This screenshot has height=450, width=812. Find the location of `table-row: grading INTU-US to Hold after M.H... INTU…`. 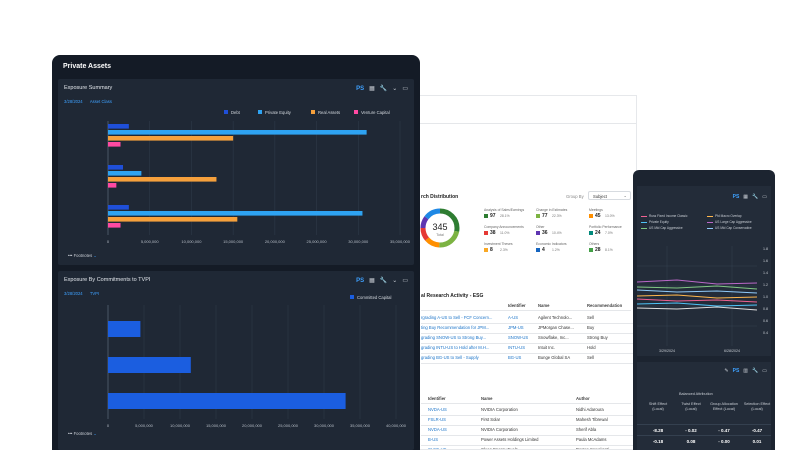

table-row: grading INTU-US to Hold after M.H... INTU… is located at coordinates (521, 349).